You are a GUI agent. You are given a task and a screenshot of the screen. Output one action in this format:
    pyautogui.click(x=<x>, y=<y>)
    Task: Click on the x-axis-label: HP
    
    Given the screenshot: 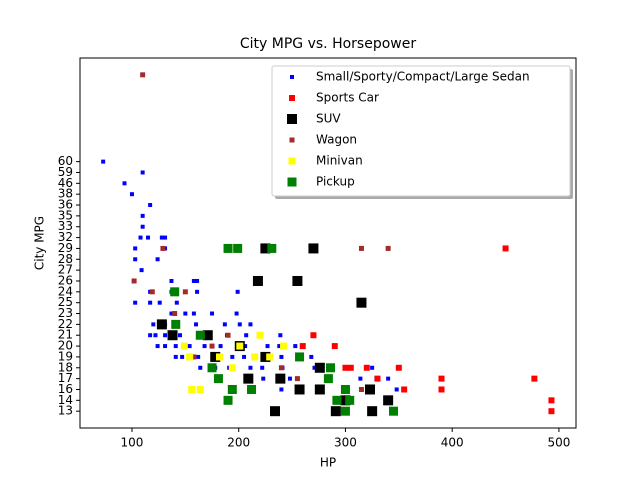 What is the action you would take?
    pyautogui.click(x=328, y=463)
    